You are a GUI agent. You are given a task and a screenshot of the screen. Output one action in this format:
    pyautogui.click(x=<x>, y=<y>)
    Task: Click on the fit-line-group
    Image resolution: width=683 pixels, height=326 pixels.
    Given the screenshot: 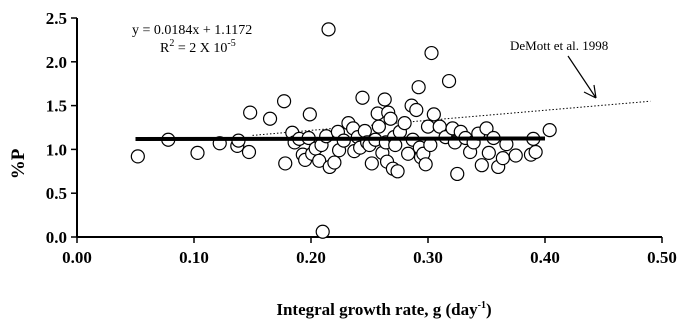 What is the action you would take?
    pyautogui.click(x=340, y=139)
    